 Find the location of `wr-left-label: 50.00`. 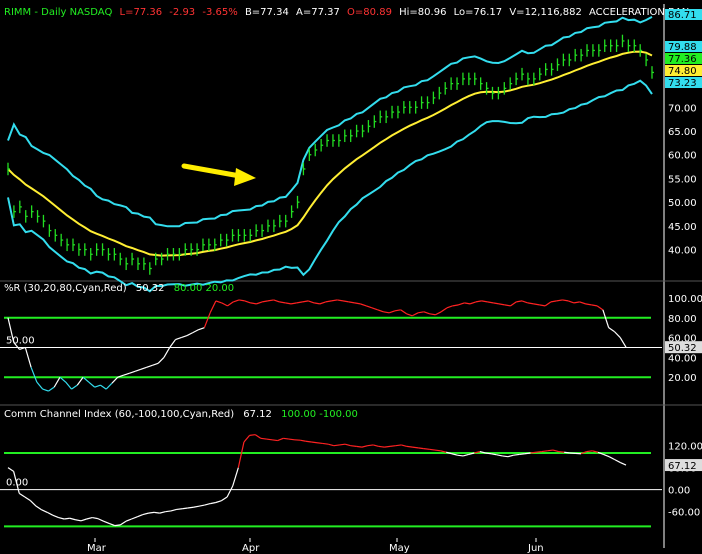

wr-left-label: 50.00 is located at coordinates (20, 340).